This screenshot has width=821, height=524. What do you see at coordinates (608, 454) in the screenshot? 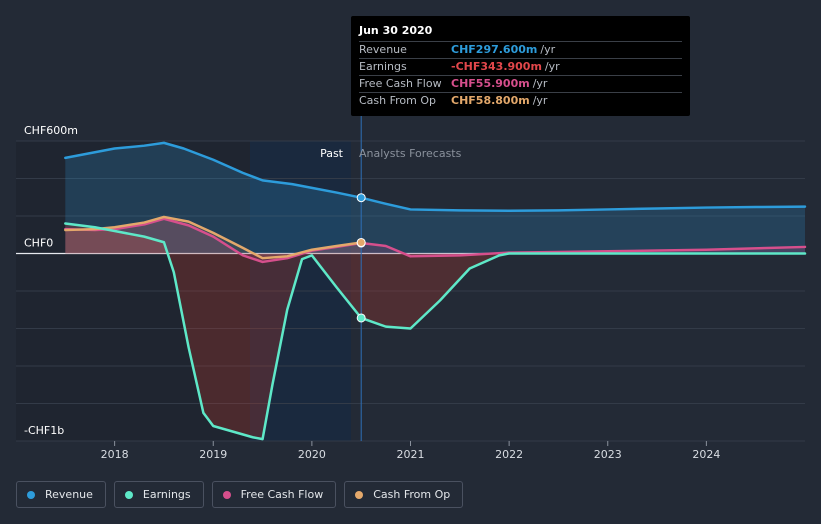
I see `x-tick-label: 2023` at bounding box center [608, 454].